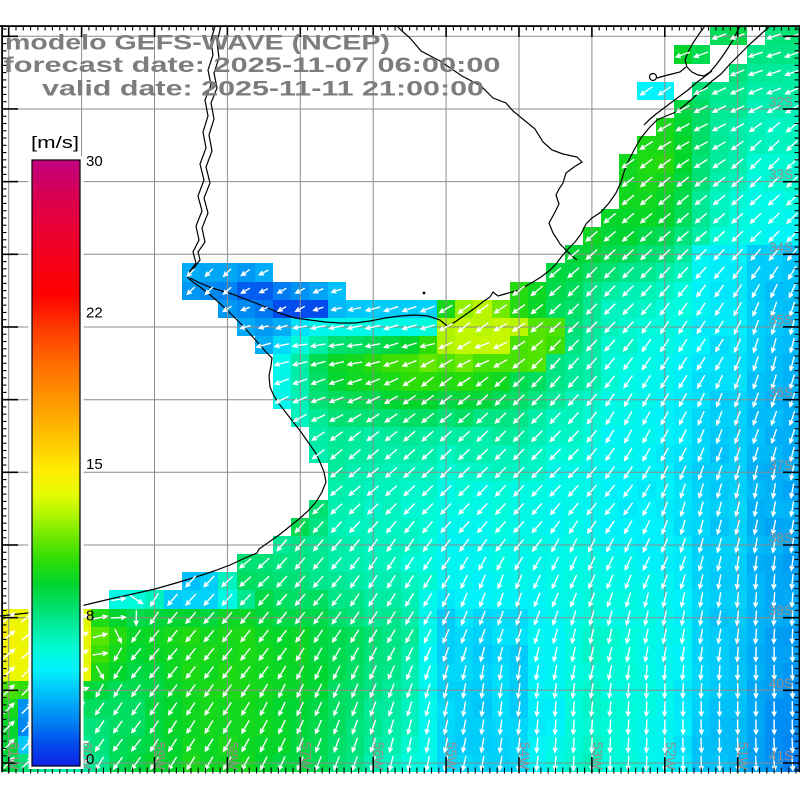  What do you see at coordinates (451, 756) in the screenshot?
I see `svg-text: 55W` at bounding box center [451, 756].